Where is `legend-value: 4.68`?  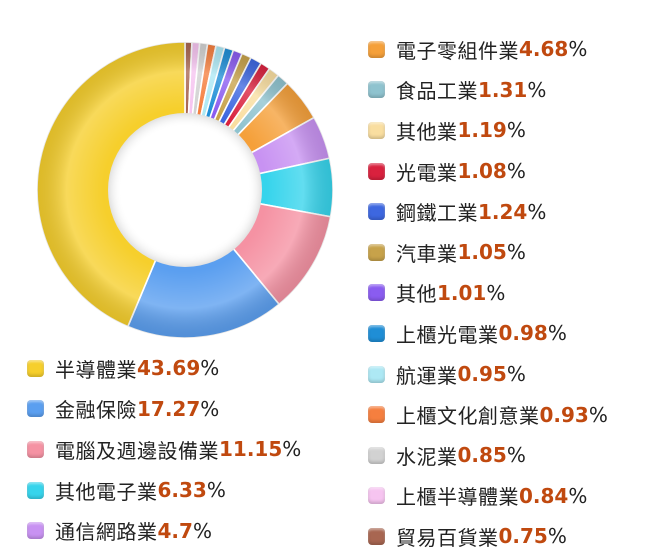
legend-value: 4.68 is located at coordinates (544, 49).